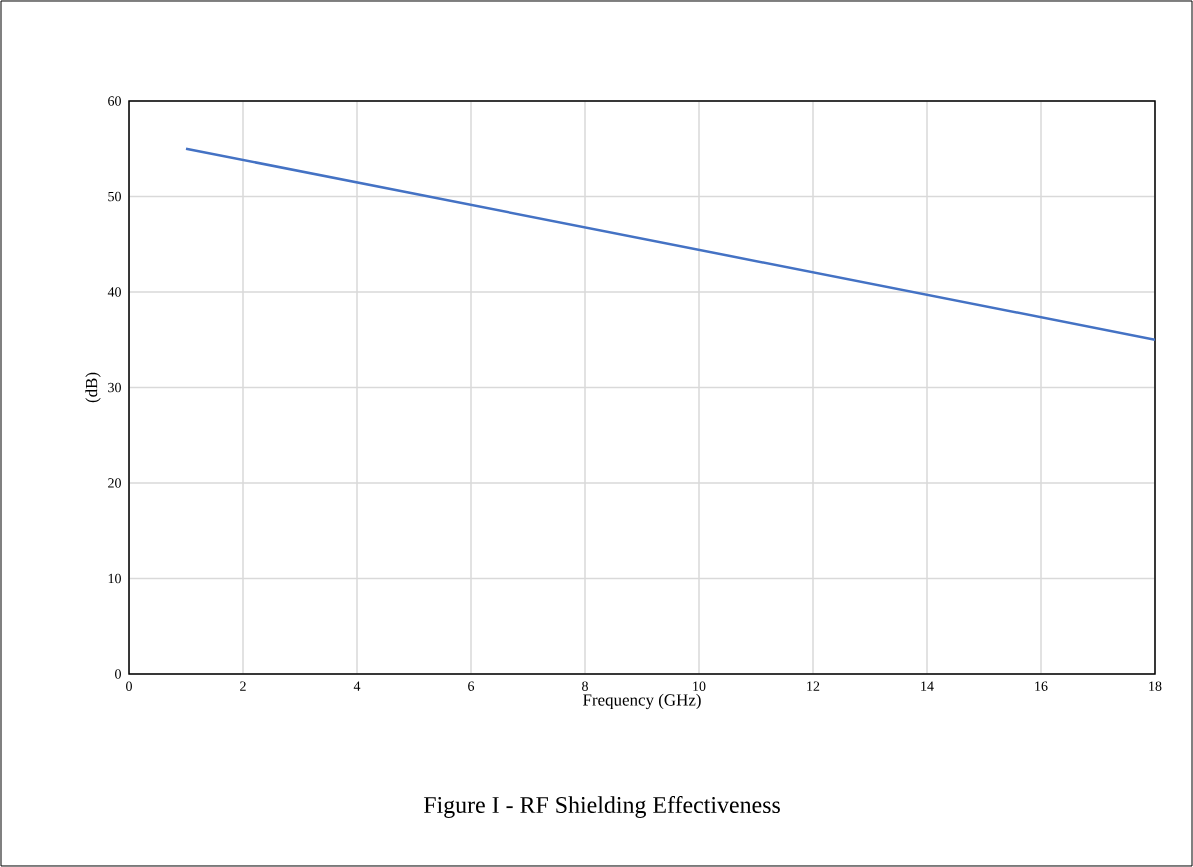 Image resolution: width=1193 pixels, height=867 pixels. Describe the element at coordinates (129, 686) in the screenshot. I see `x-tick-label: 0` at that location.